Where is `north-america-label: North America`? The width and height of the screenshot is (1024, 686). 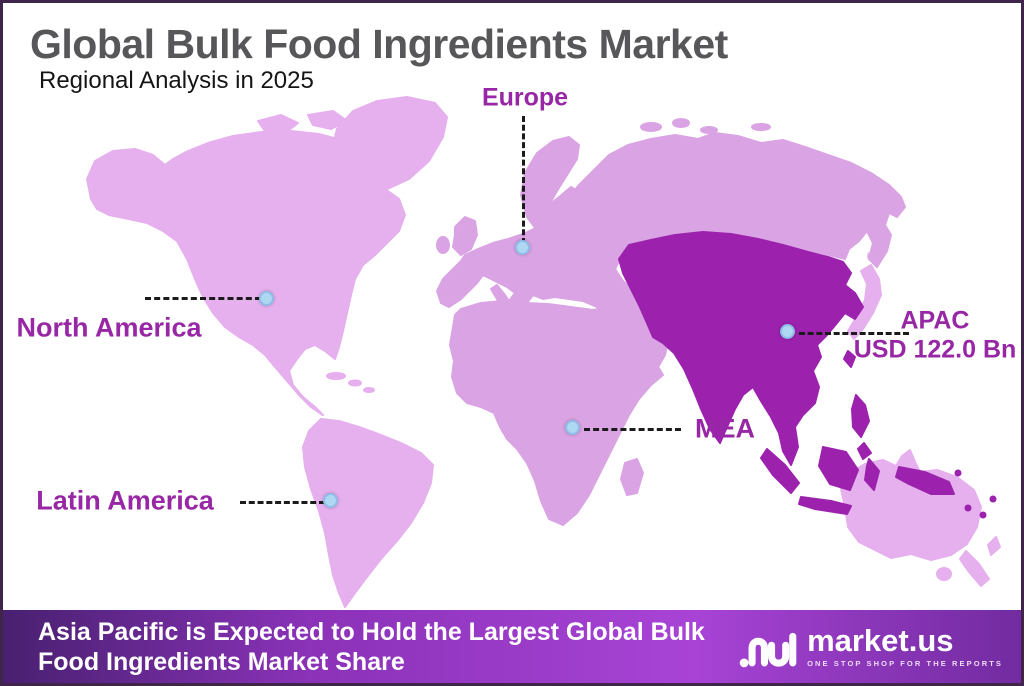 north-america-label: North America is located at coordinates (109, 327).